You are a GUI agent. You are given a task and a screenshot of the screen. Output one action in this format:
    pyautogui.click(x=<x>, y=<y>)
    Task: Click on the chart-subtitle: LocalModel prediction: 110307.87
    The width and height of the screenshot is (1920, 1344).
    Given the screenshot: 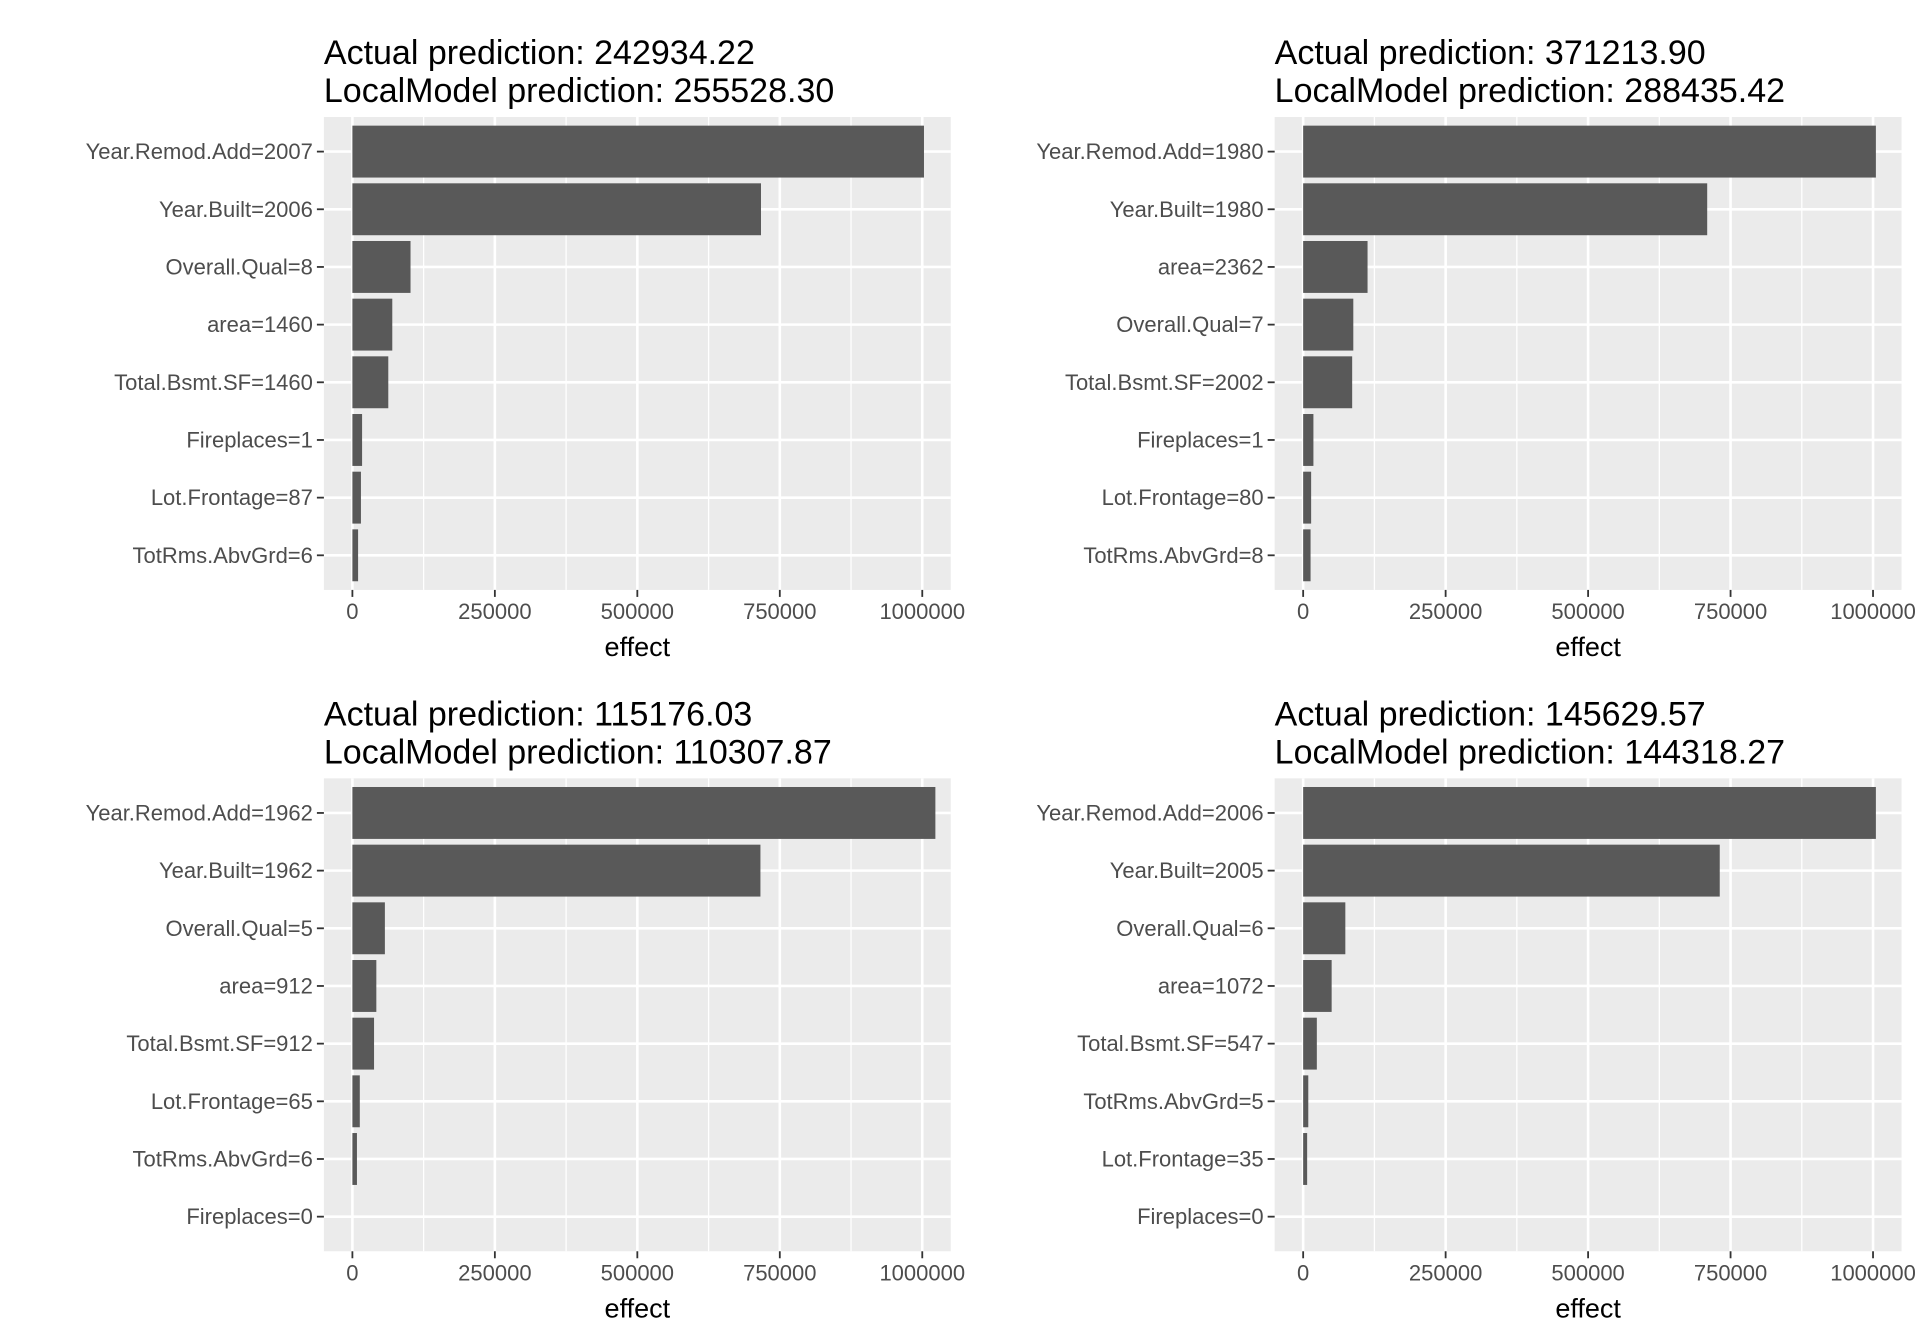 What is the action you would take?
    pyautogui.click(x=578, y=752)
    